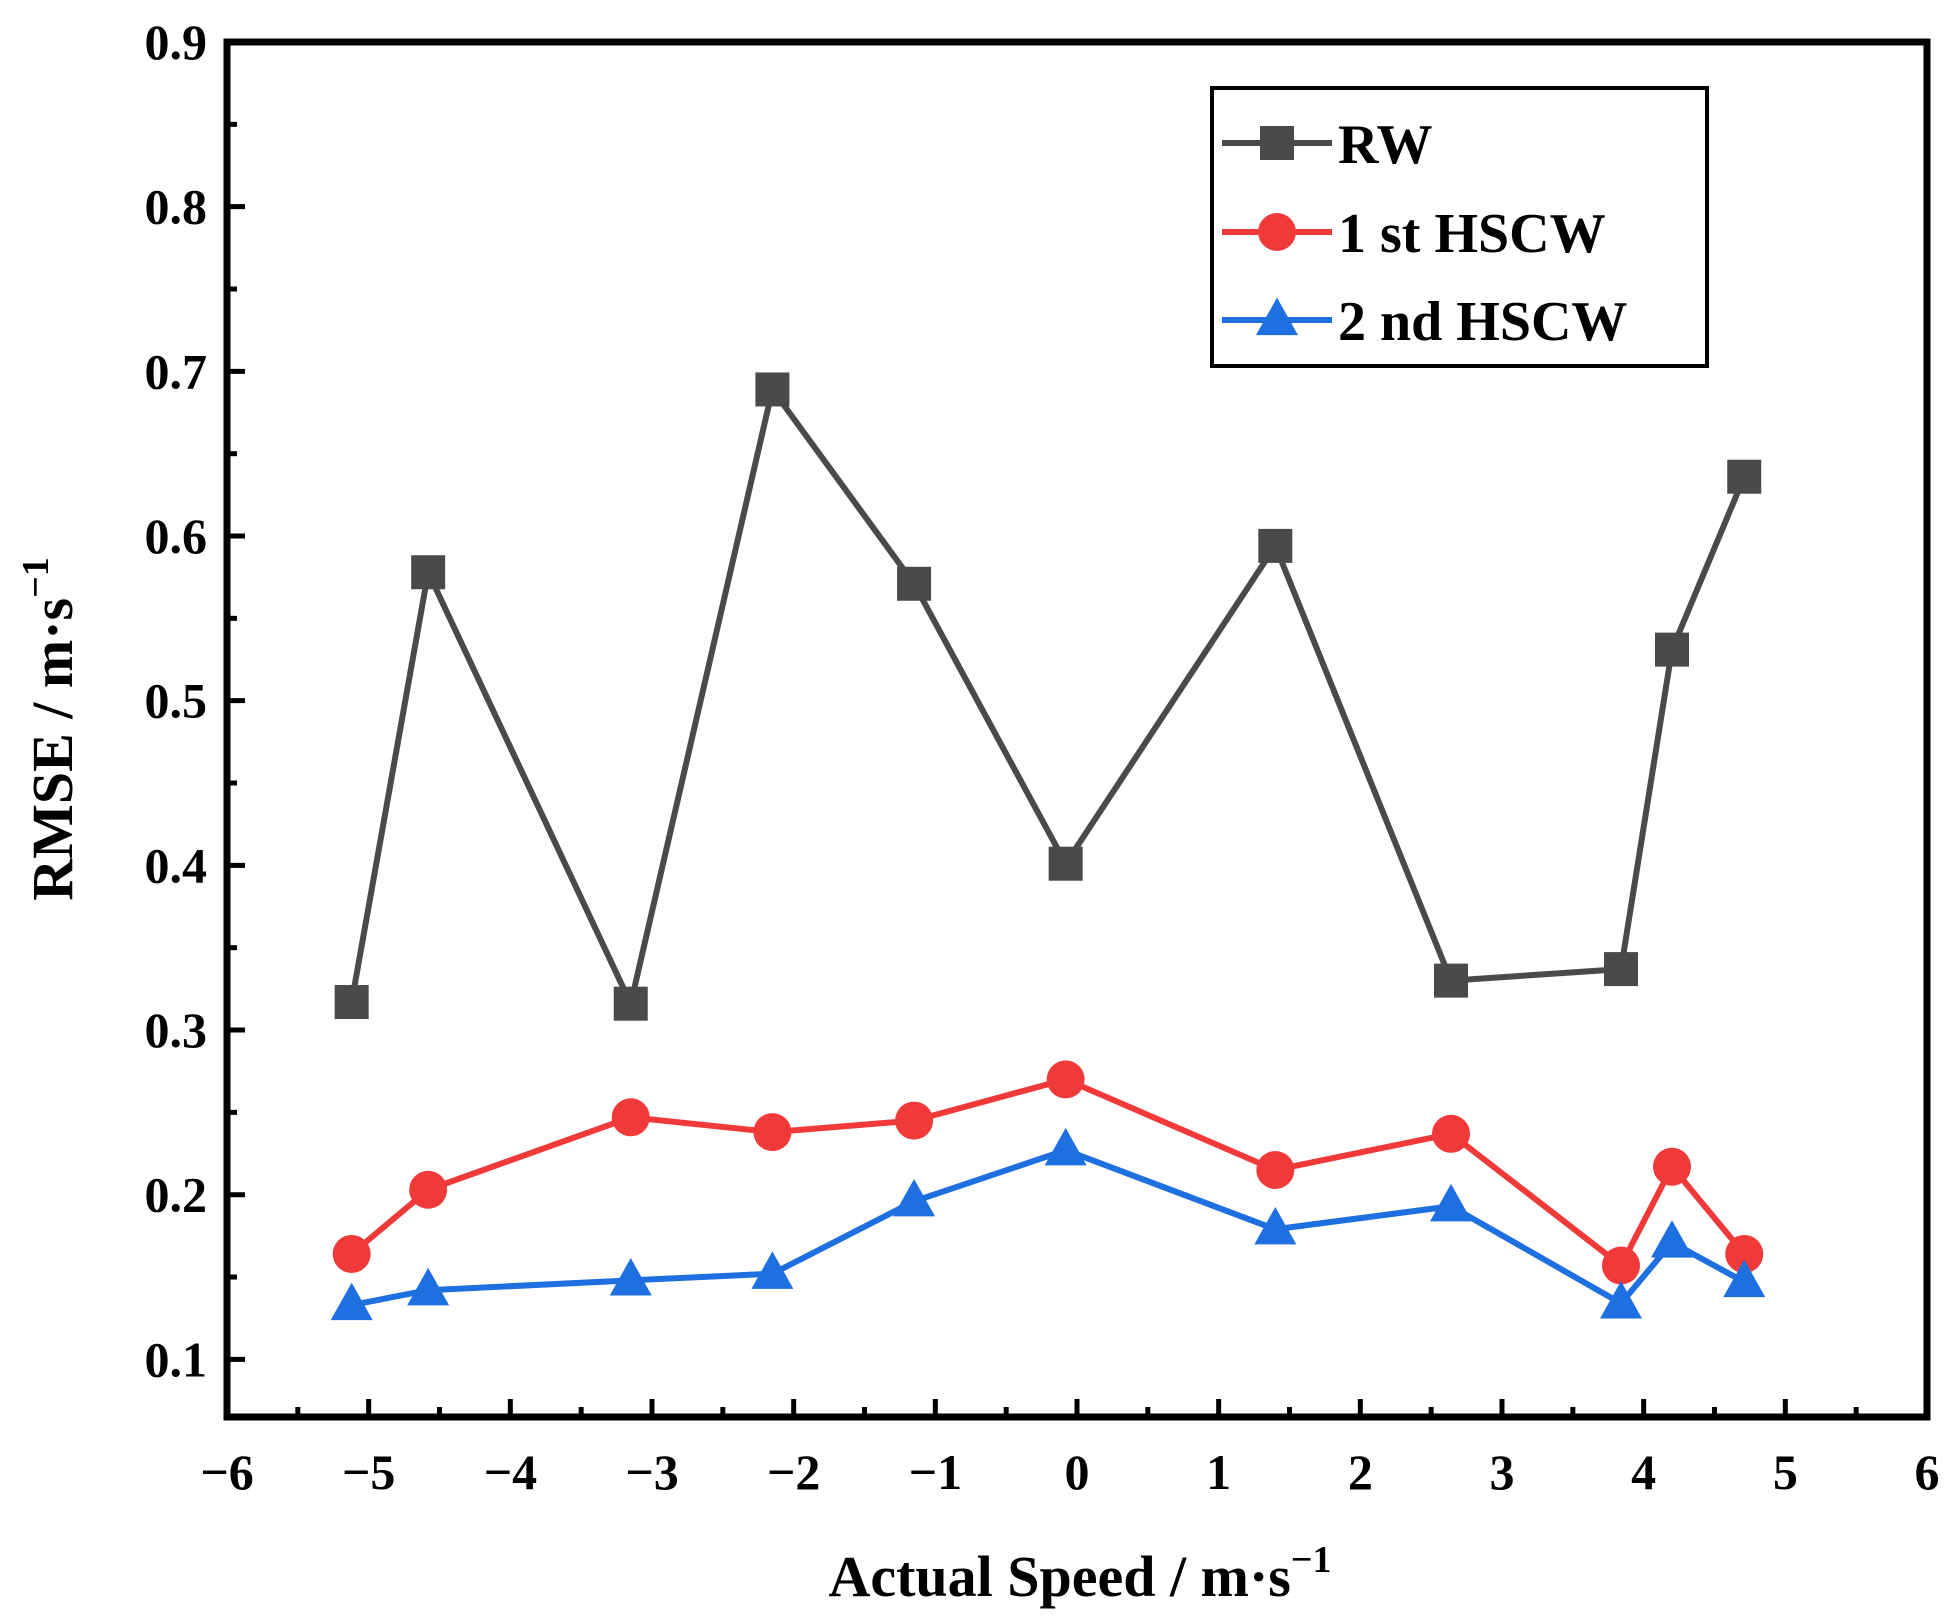 The image size is (1960, 1624). I want to click on legend-item: 2 nd HSCW, so click(1424, 322).